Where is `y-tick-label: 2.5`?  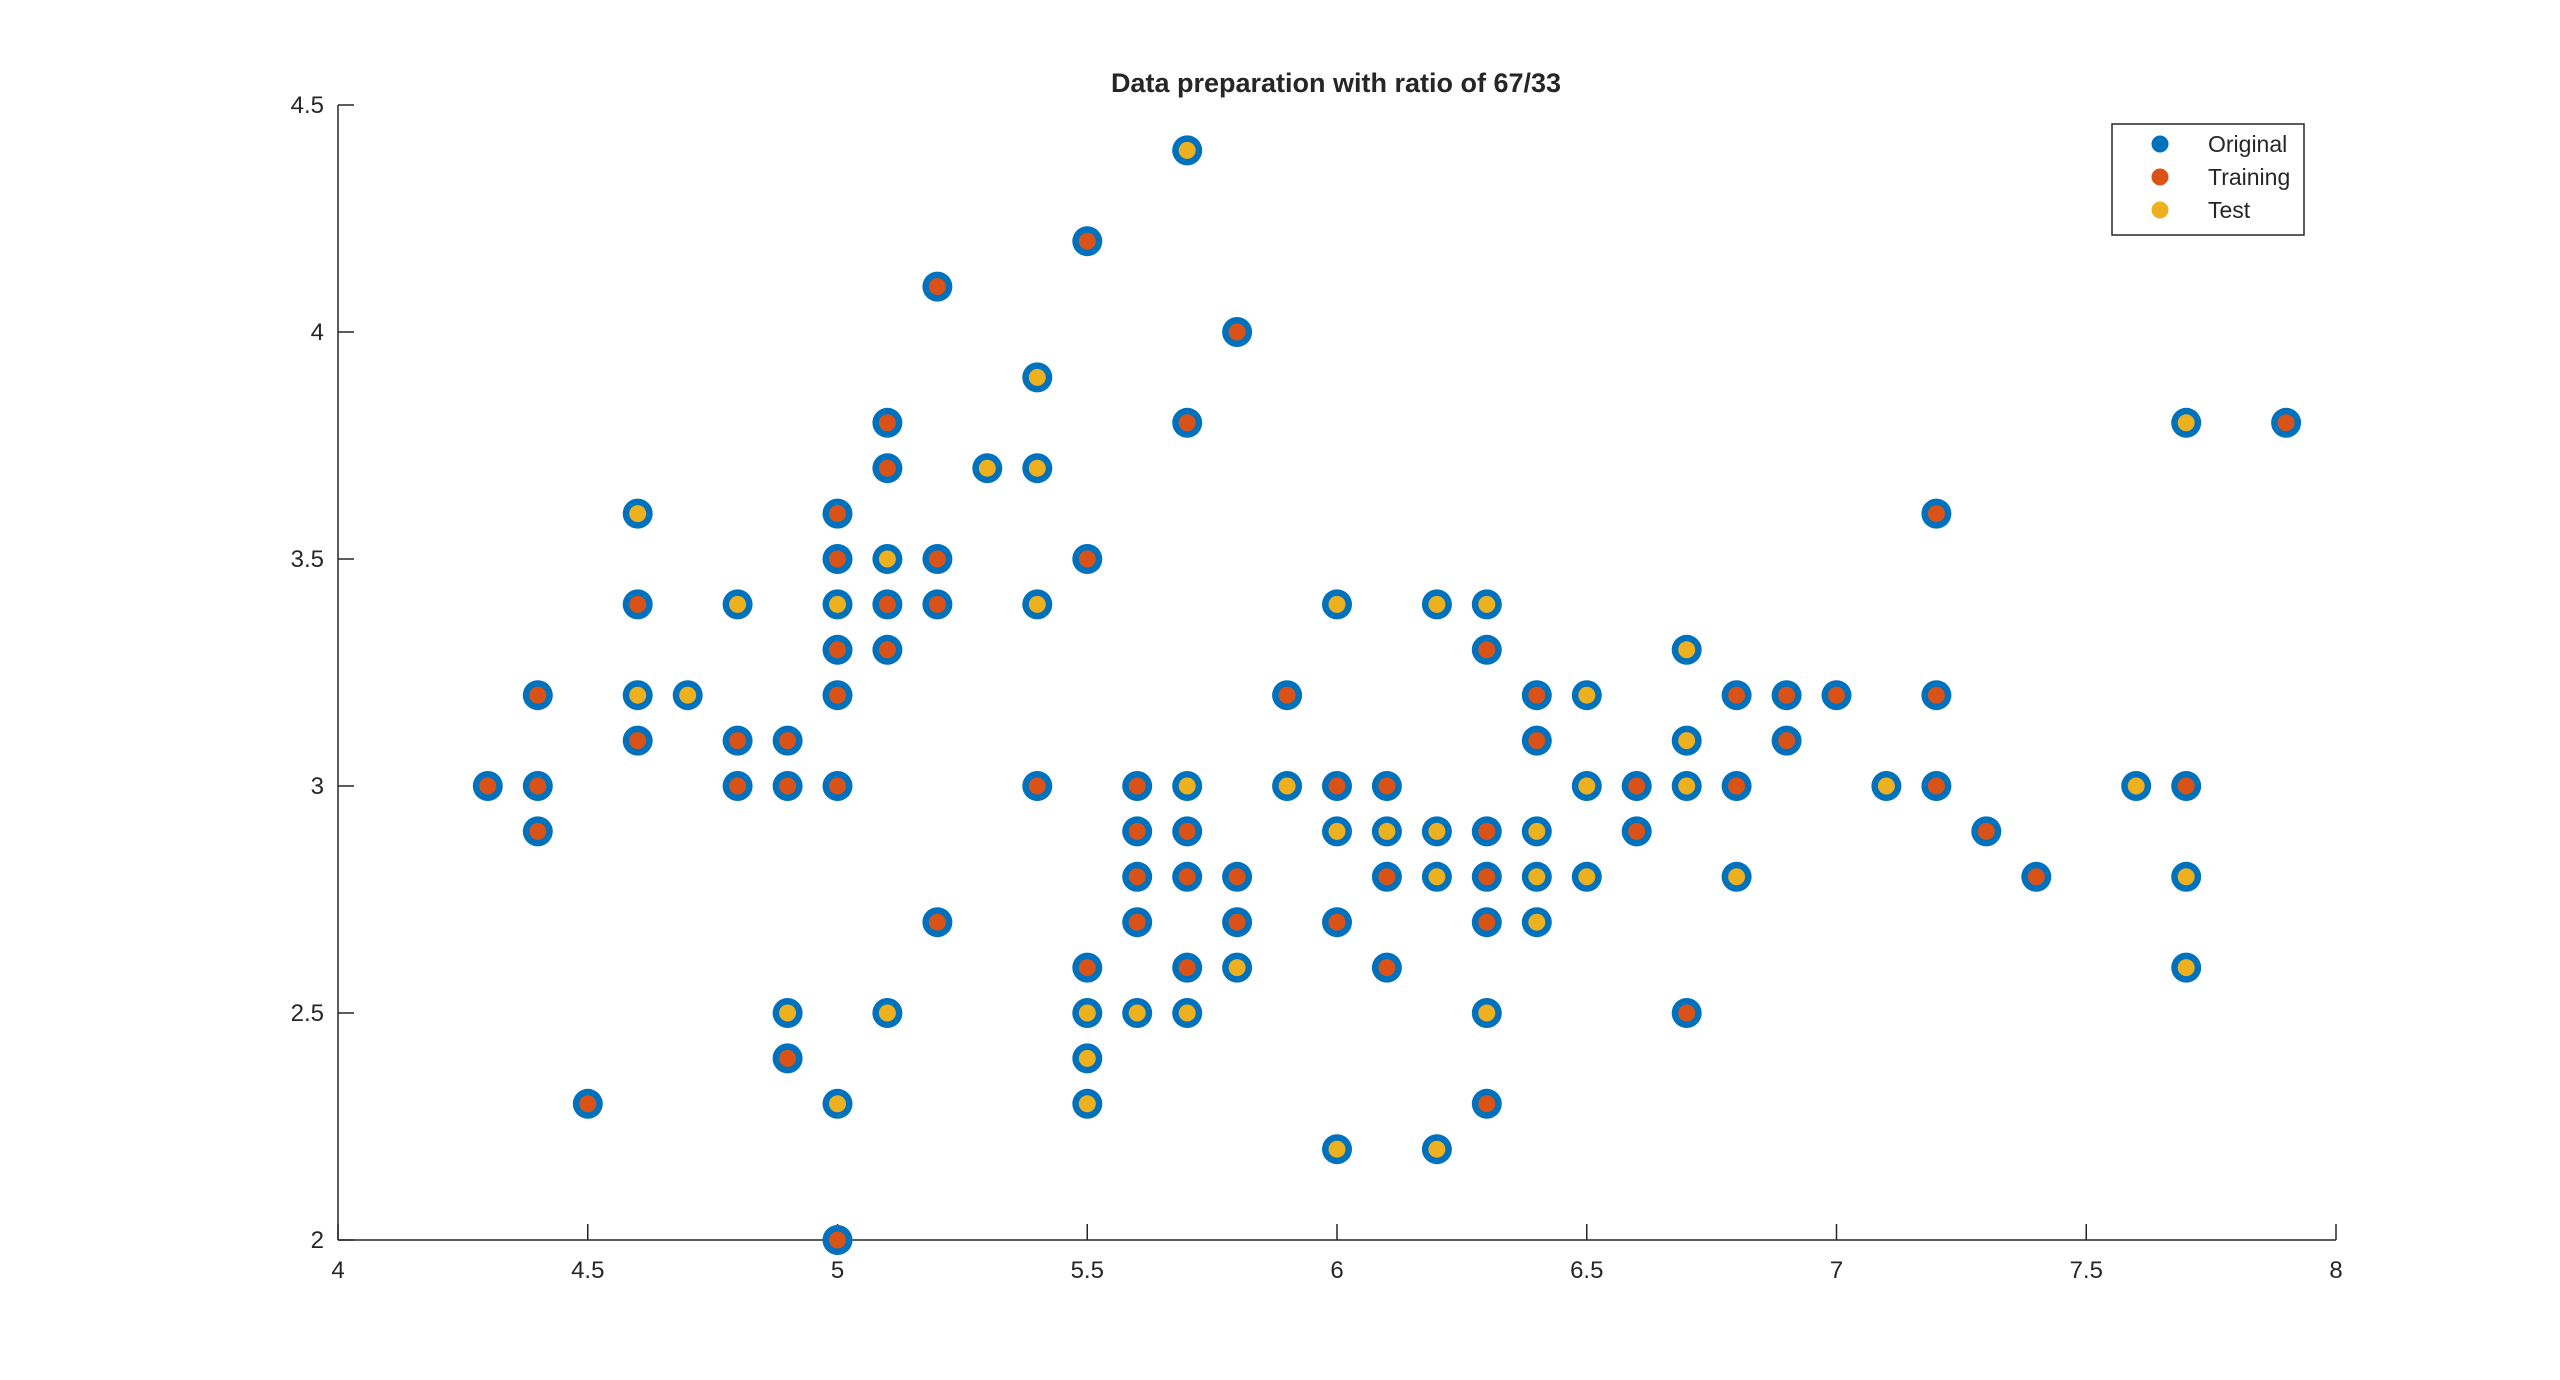 y-tick-label: 2.5 is located at coordinates (307, 1013).